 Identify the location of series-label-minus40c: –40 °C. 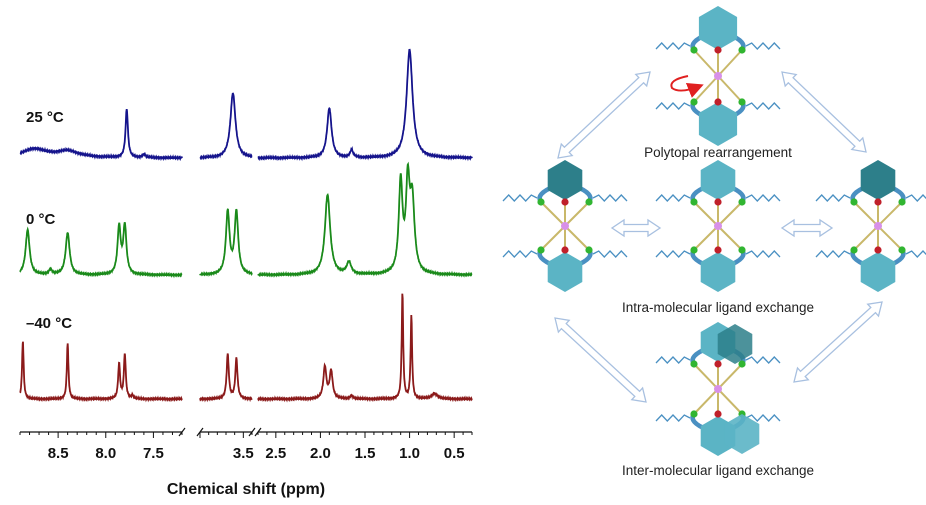
(49, 323).